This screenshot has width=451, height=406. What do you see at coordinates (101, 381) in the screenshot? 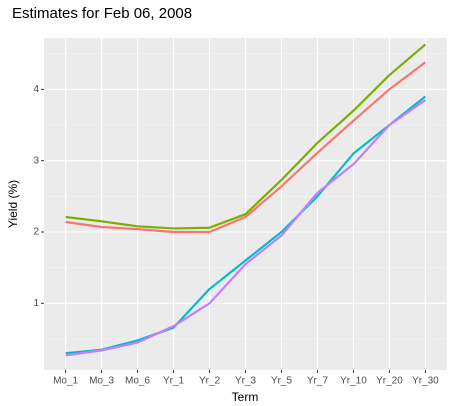
I see `x-tick-label: Mo_3` at bounding box center [101, 381].